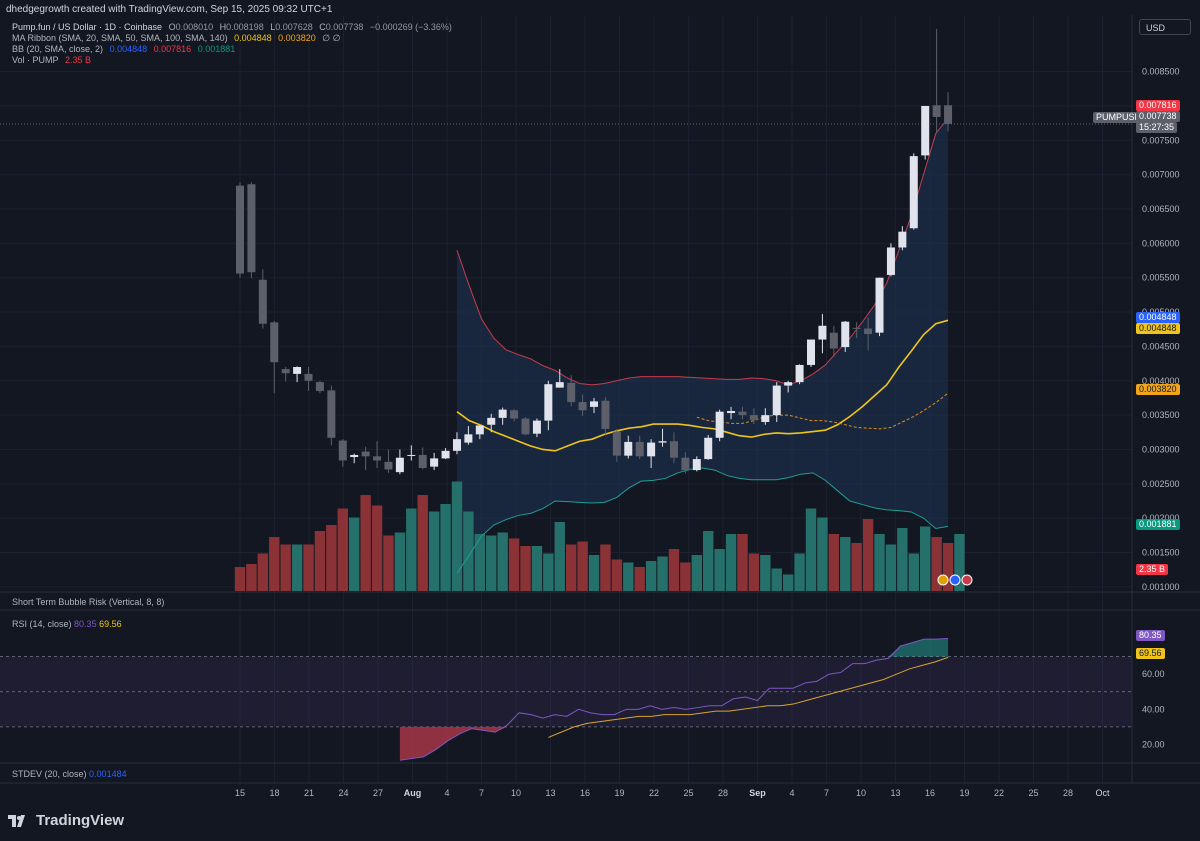 Image resolution: width=1200 pixels, height=841 pixels. What do you see at coordinates (67, 624) in the screenshot?
I see `rsi-legend: RSI (14, close) 80.35 69.56` at bounding box center [67, 624].